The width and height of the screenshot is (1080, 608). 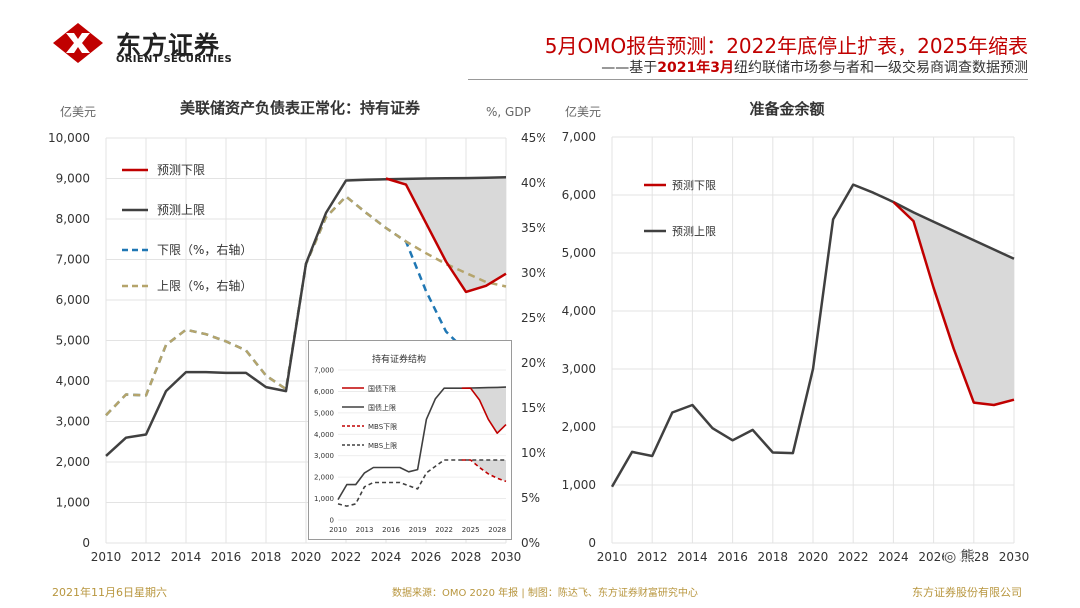 What do you see at coordinates (382, 407) in the screenshot?
I see `legend-label: 国债上限` at bounding box center [382, 407].